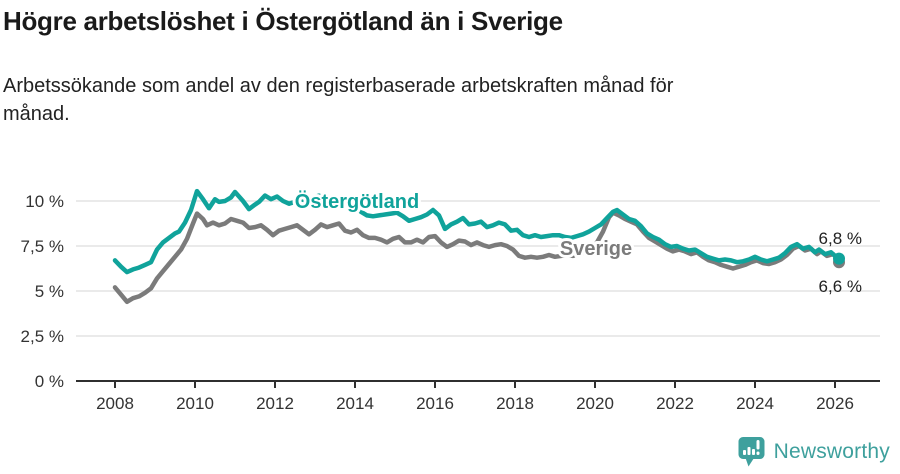  What do you see at coordinates (195, 403) in the screenshot?
I see `x-tick-label: 2010` at bounding box center [195, 403].